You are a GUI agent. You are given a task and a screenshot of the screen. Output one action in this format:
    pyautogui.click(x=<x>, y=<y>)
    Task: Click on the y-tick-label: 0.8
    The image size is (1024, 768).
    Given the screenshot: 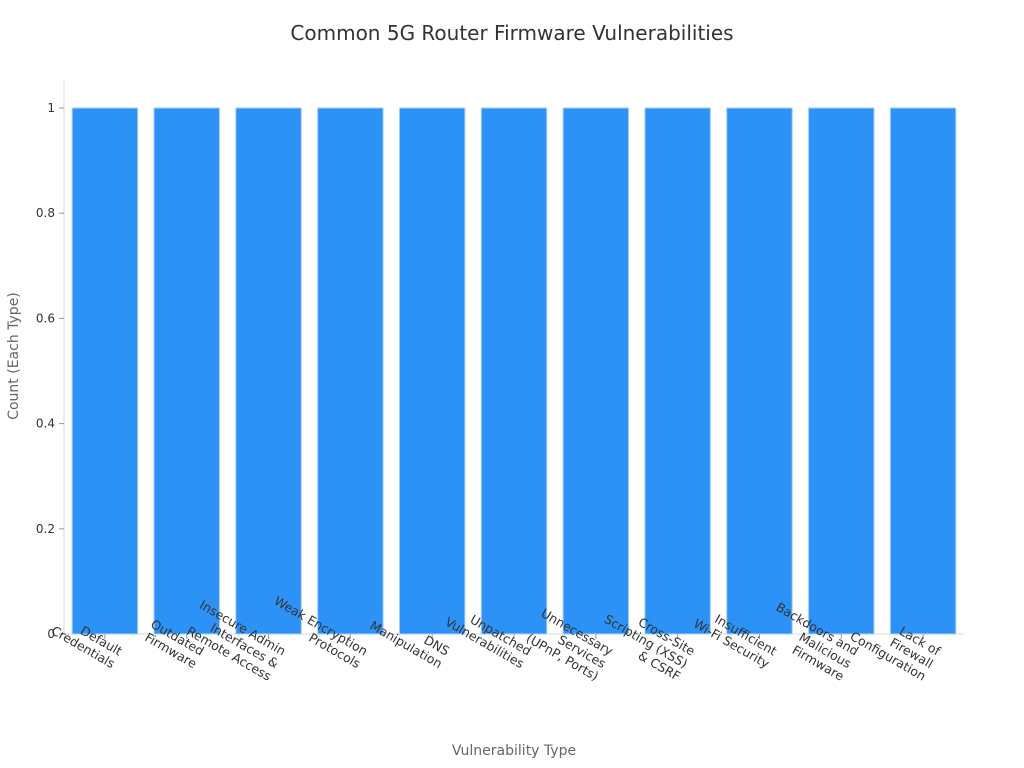 What is the action you would take?
    pyautogui.click(x=45, y=213)
    